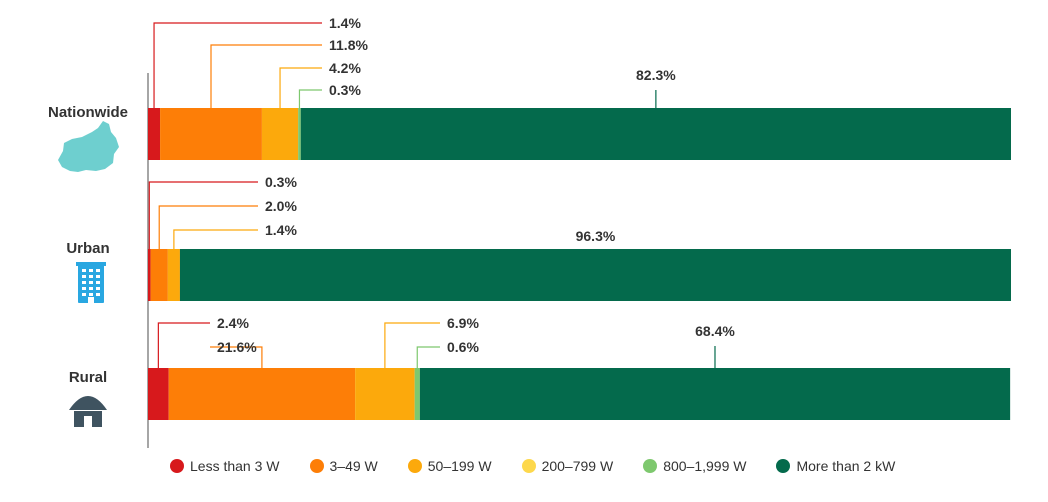 Image resolution: width=1048 pixels, height=502 pixels. I want to click on legend-item: 50–199 W, so click(449, 466).